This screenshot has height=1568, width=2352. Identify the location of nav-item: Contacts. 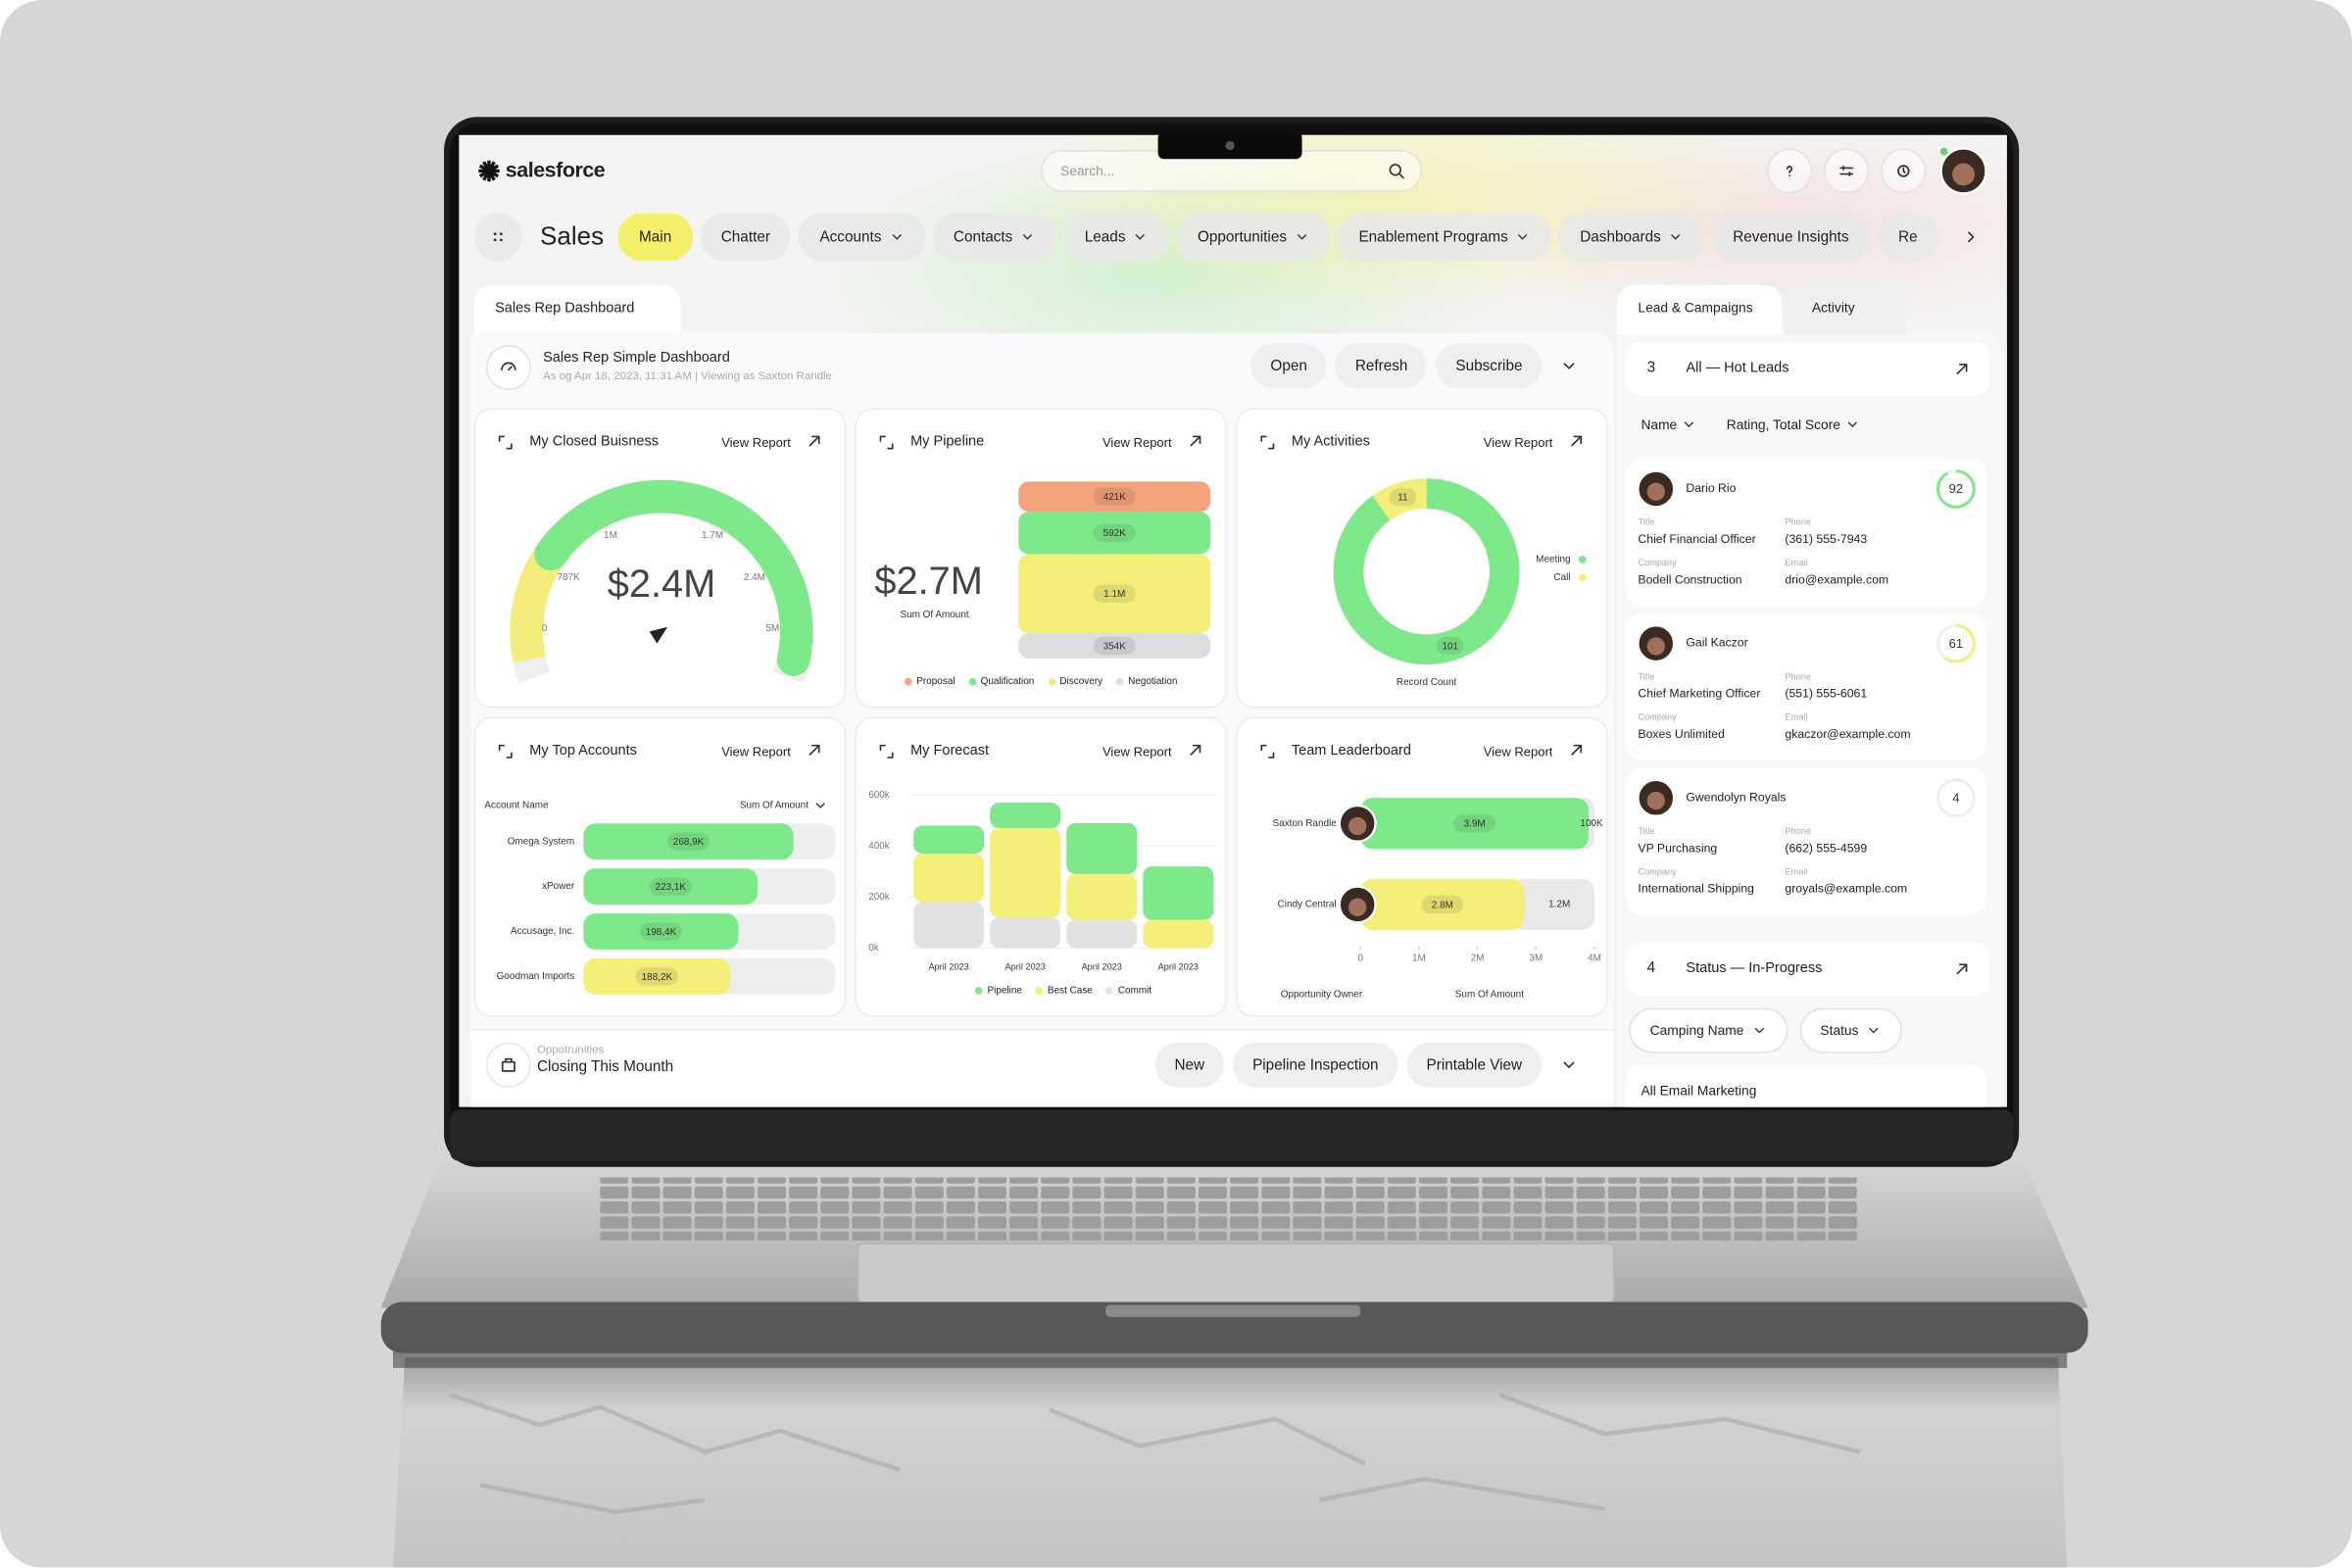
(994, 237).